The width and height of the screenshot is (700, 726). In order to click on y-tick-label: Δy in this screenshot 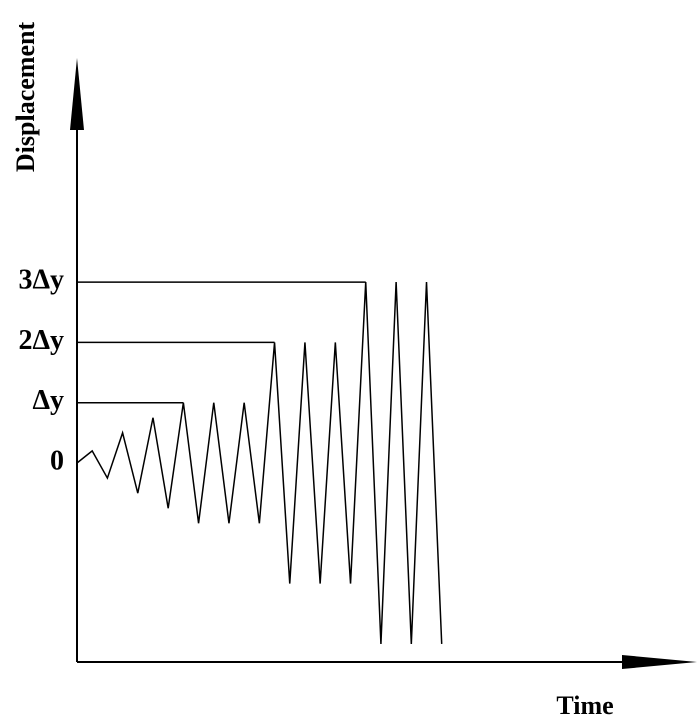, I will do `click(48, 400)`.